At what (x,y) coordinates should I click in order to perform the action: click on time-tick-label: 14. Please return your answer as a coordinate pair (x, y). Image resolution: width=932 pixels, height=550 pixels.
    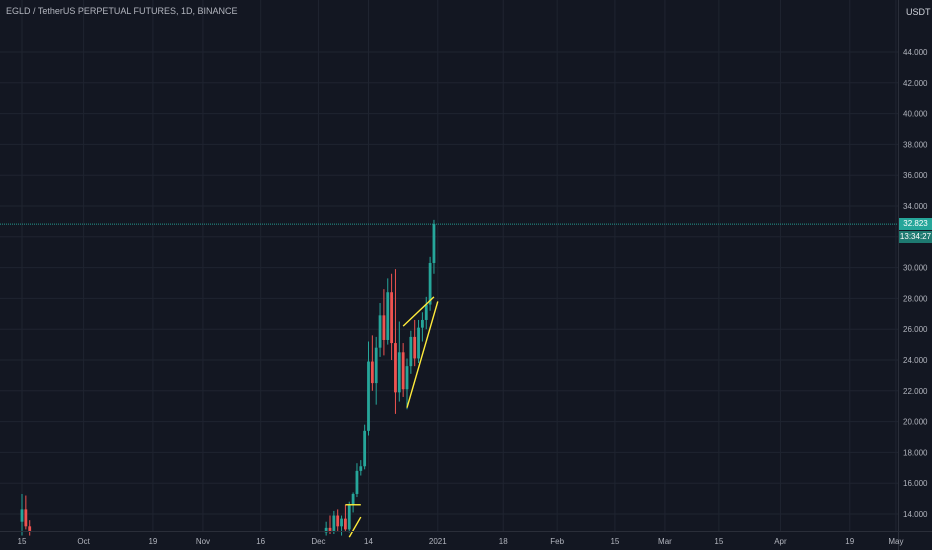
    Looking at the image, I should click on (368, 541).